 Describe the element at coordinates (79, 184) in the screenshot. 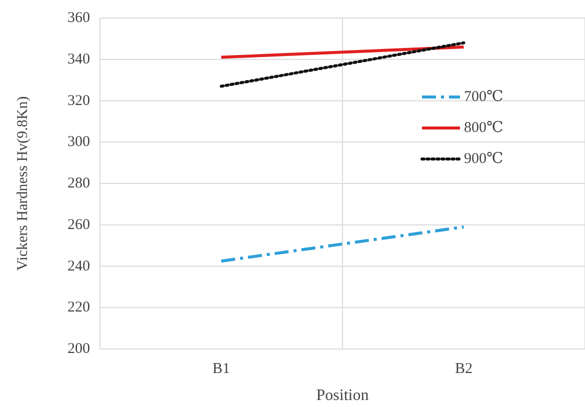

I see `y-tick-label: 280` at that location.